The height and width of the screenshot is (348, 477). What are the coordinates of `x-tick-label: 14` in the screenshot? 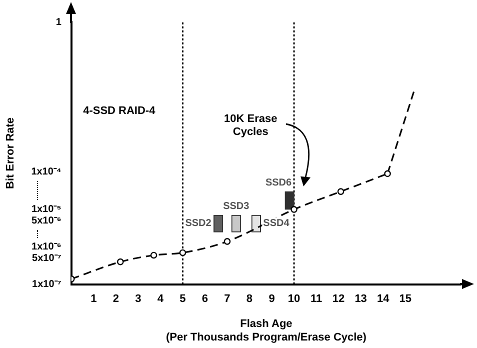 It's located at (383, 299).